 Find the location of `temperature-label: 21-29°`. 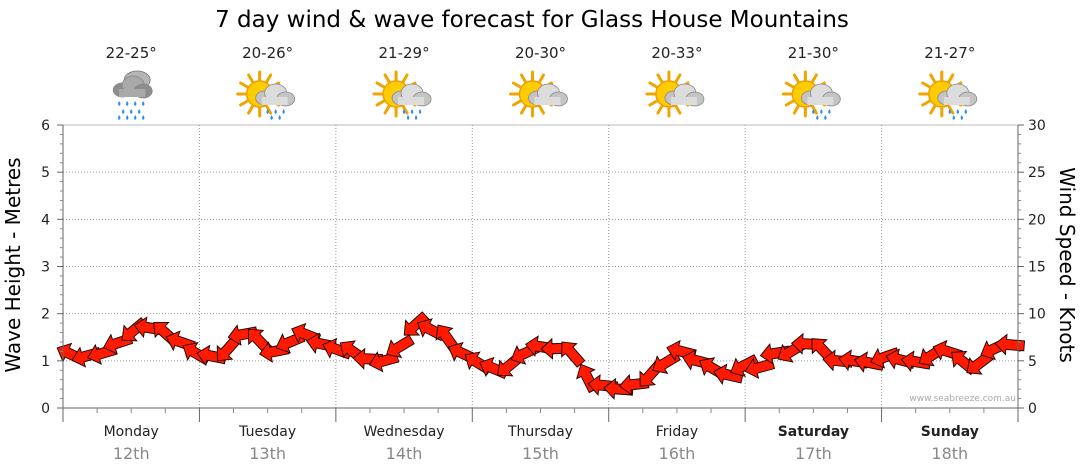

temperature-label: 21-29° is located at coordinates (404, 53).